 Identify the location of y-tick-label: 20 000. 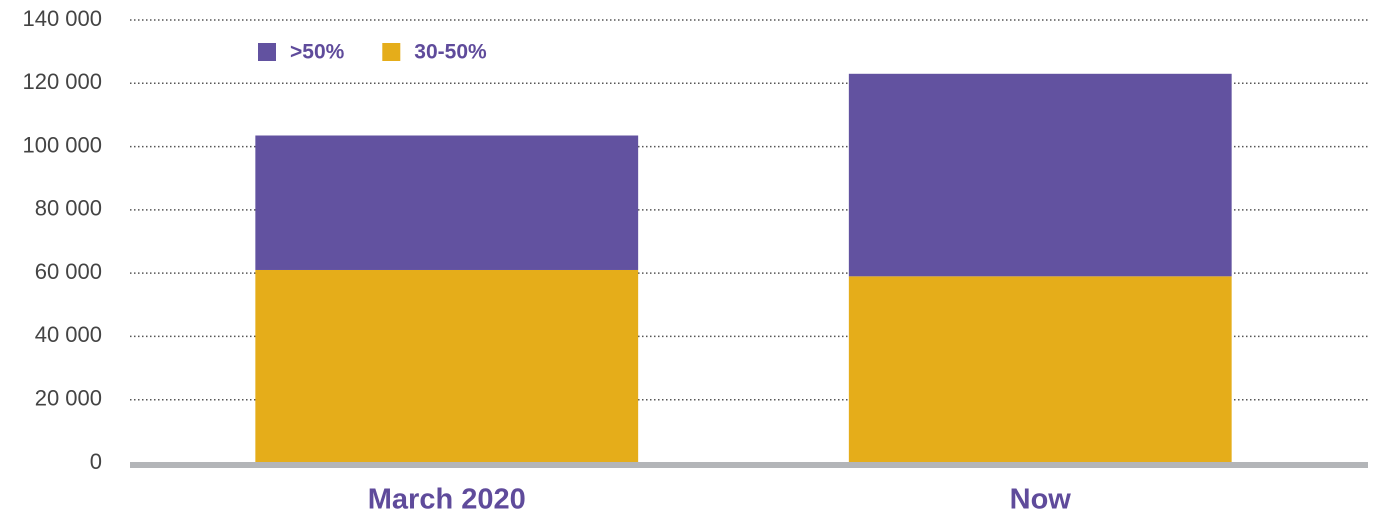
(68, 398).